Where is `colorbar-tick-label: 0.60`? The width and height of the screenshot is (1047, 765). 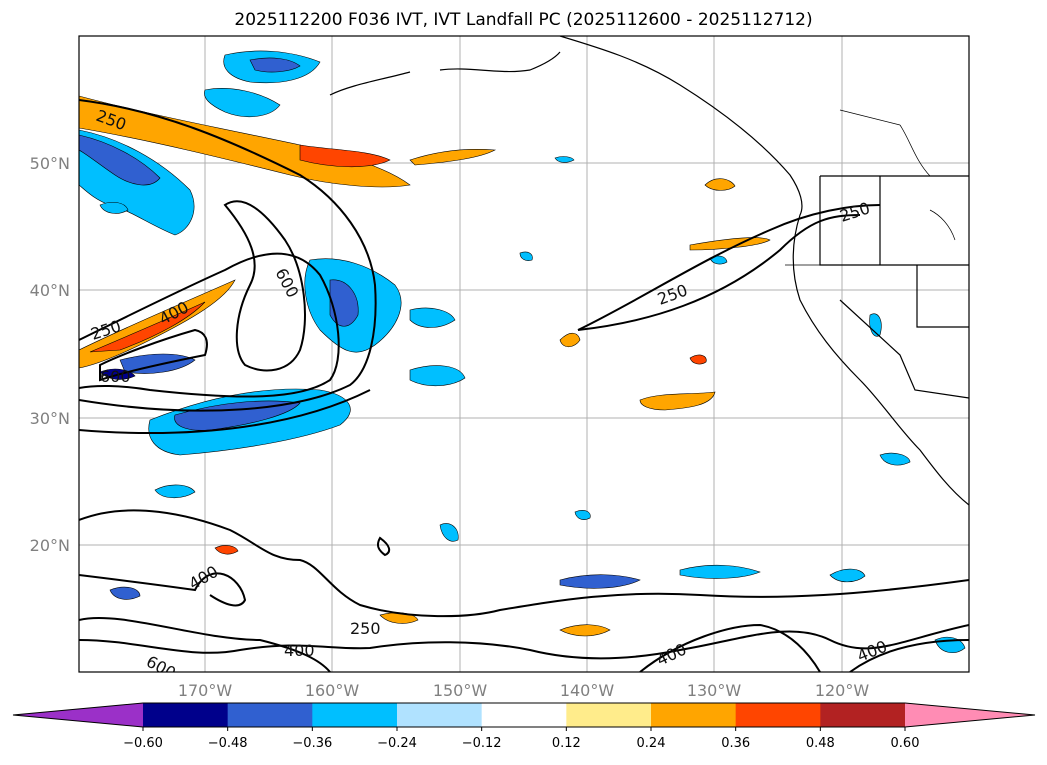
colorbar-tick-label: 0.60 is located at coordinates (905, 743).